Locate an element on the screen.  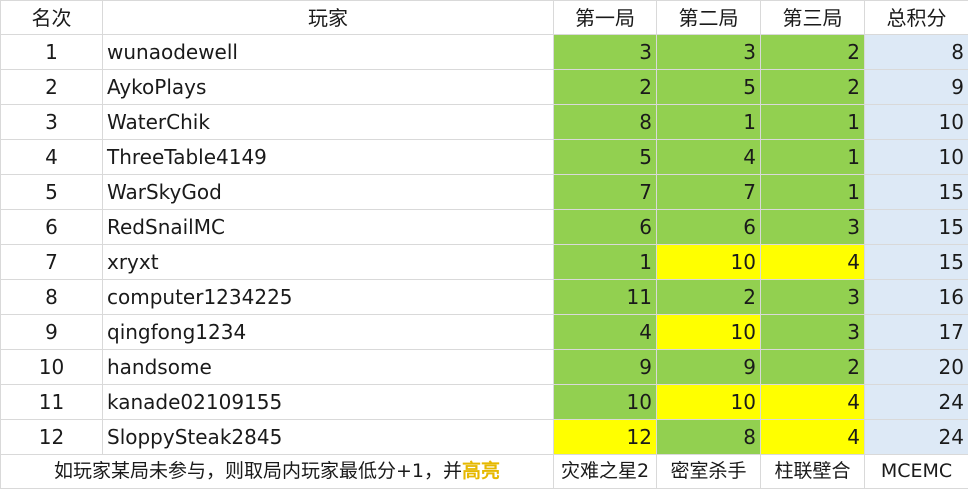
header-game1: 第一局 is located at coordinates (605, 18).